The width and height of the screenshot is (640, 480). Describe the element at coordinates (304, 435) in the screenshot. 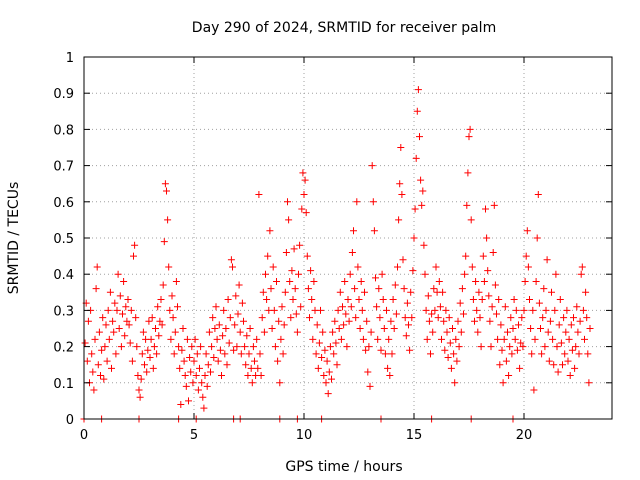

I see `x-tick-label: 10` at that location.